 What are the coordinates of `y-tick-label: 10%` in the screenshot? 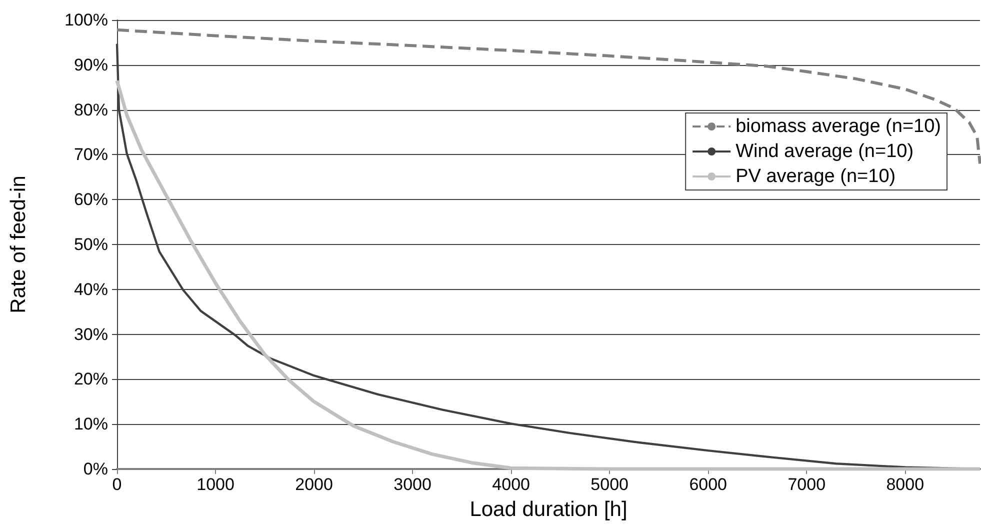 It's located at (91, 424).